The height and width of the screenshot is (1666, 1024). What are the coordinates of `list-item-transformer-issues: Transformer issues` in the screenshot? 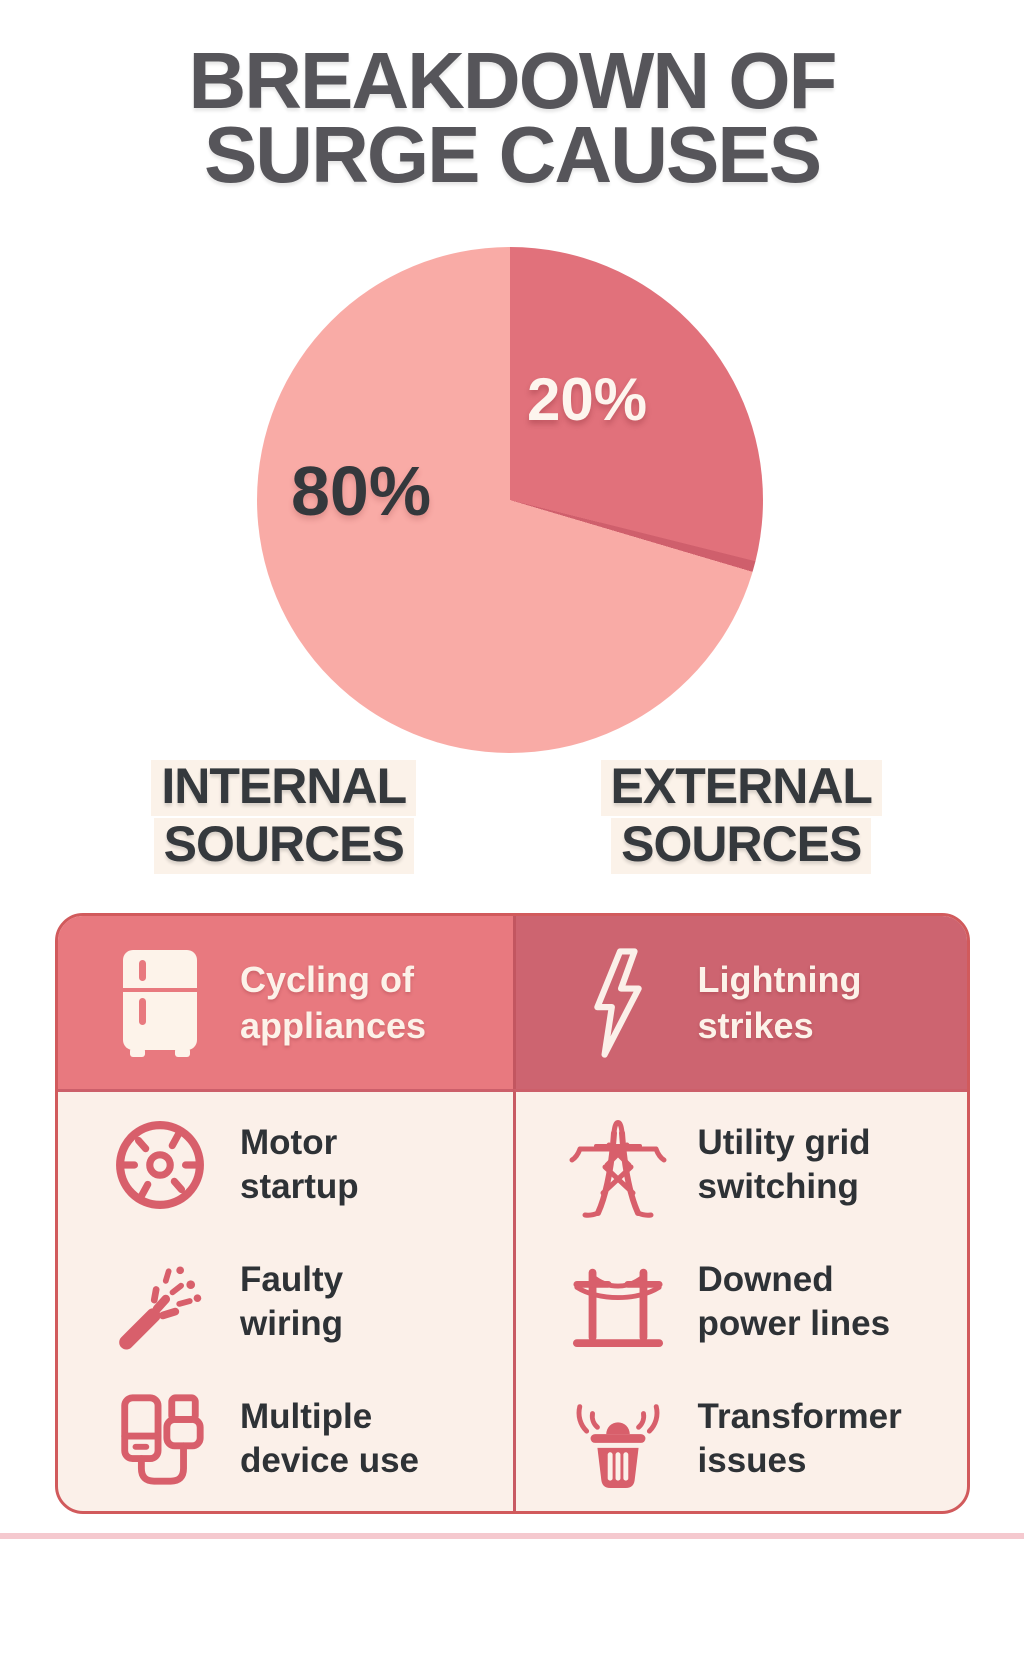 It's located at (742, 1438).